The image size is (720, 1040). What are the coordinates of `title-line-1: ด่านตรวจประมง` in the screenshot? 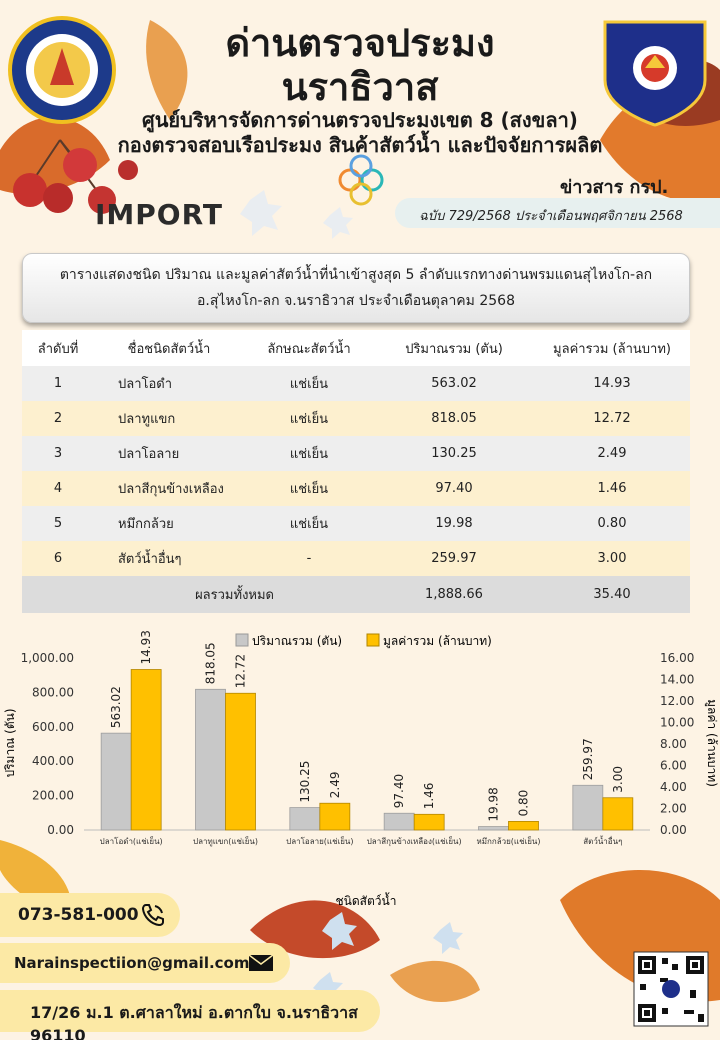 It's located at (360, 43).